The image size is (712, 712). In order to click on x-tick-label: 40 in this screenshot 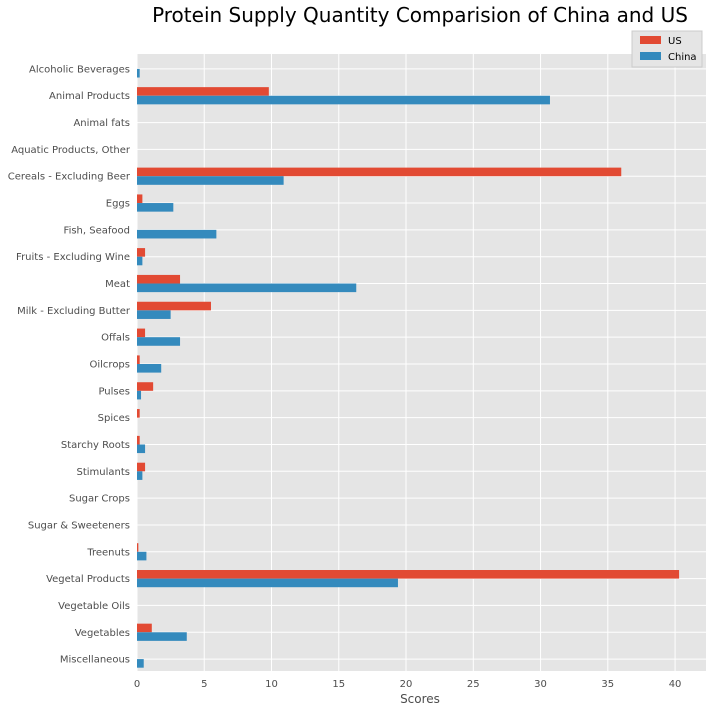, I will do `click(675, 684)`.